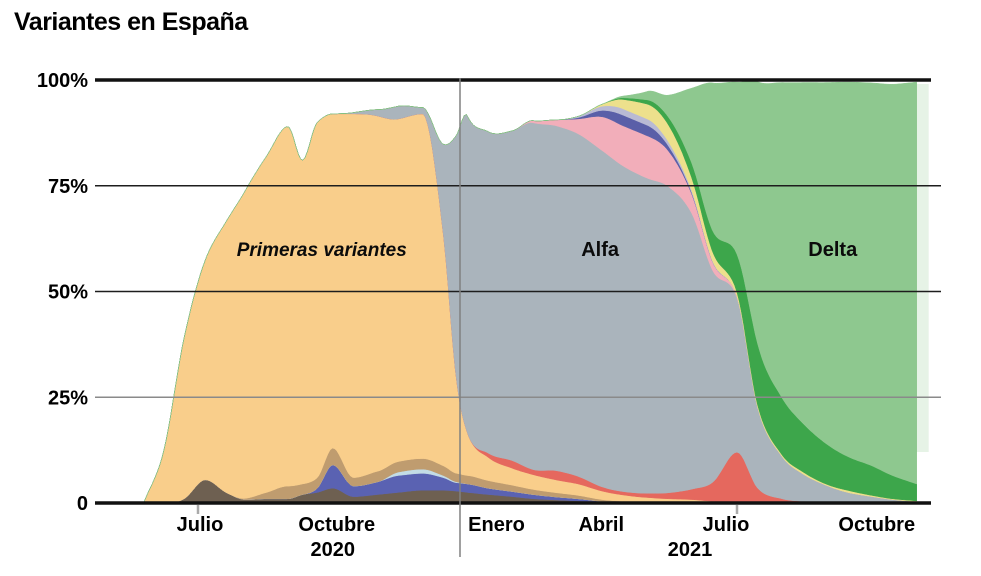  What do you see at coordinates (833, 250) in the screenshot?
I see `annotation-delta: Delta` at bounding box center [833, 250].